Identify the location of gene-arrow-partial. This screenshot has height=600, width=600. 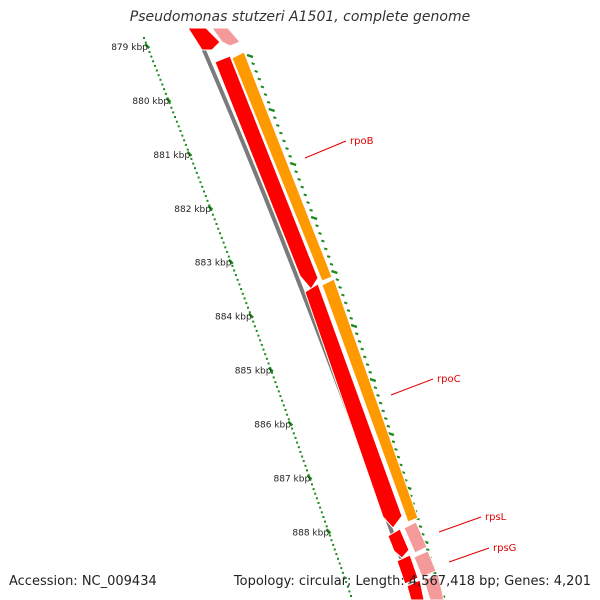
(204, 39).